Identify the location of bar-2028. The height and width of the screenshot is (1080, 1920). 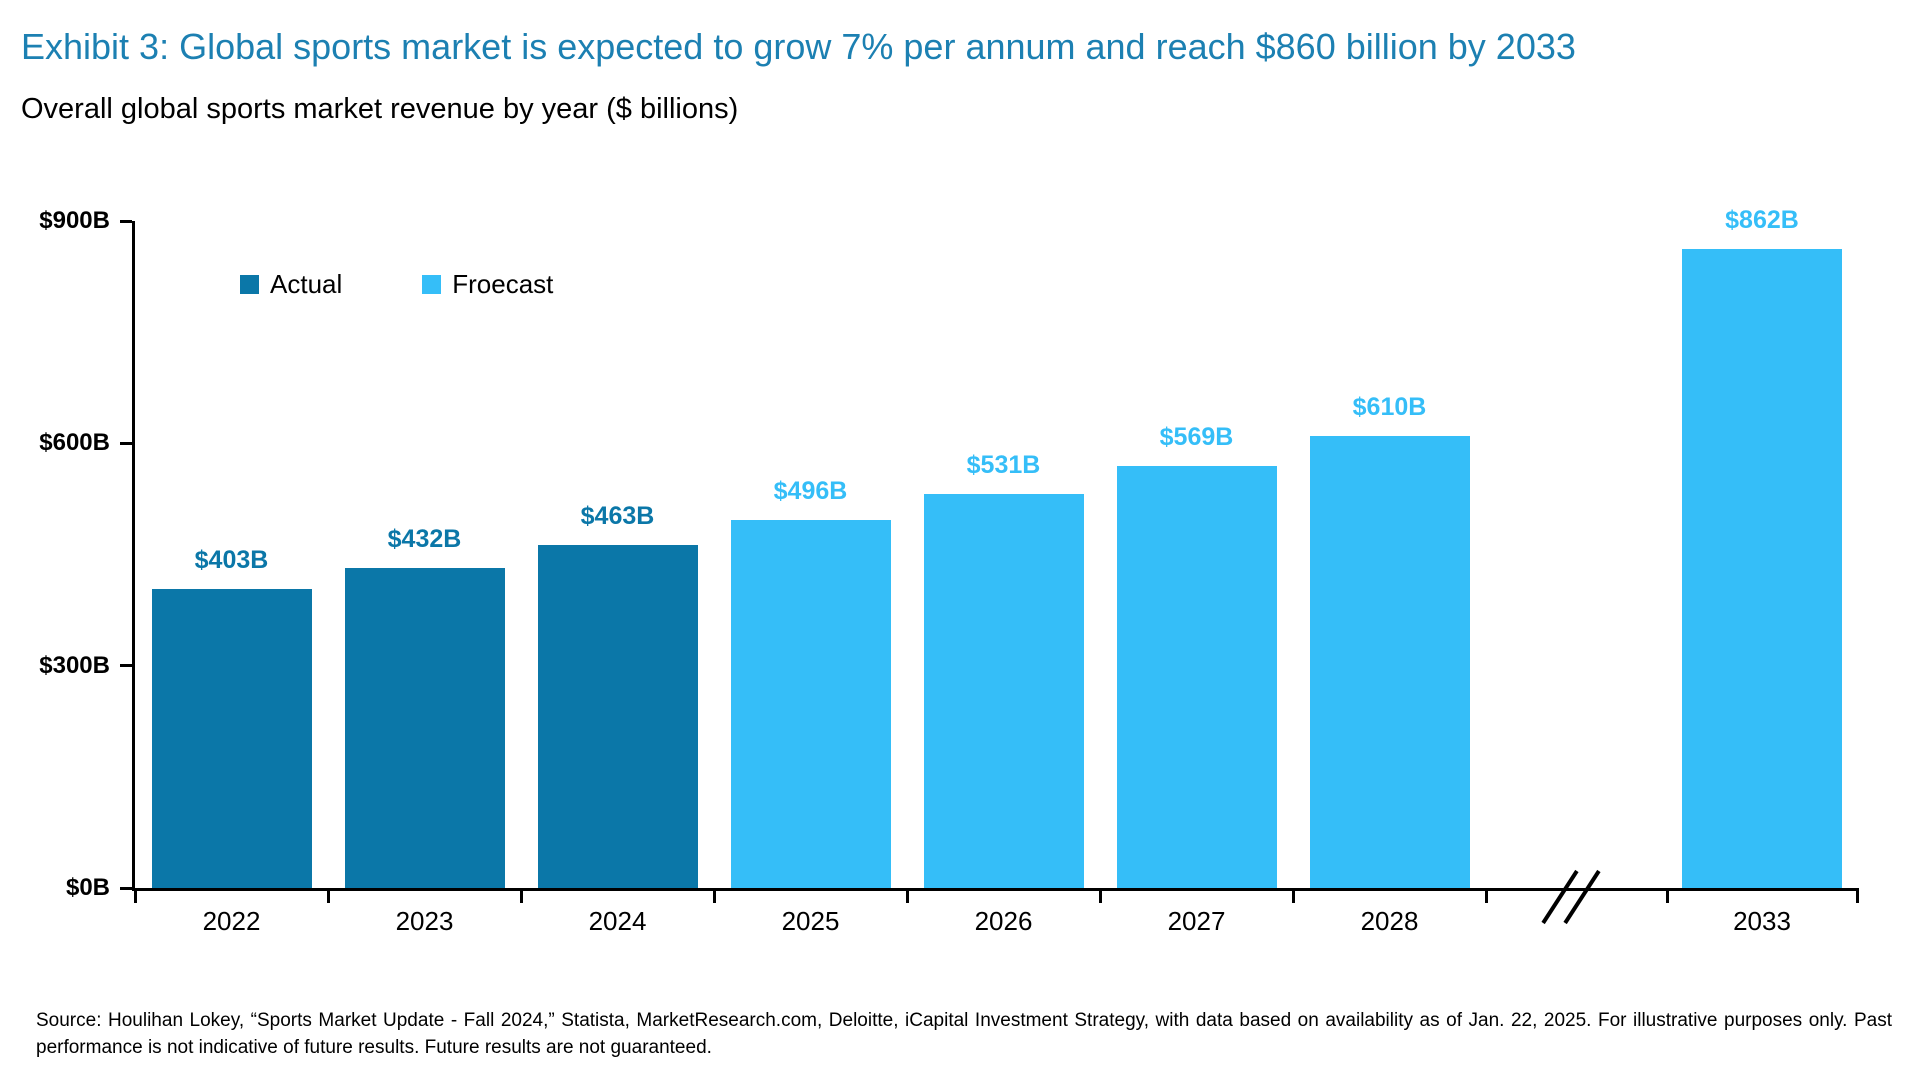
(1389, 662).